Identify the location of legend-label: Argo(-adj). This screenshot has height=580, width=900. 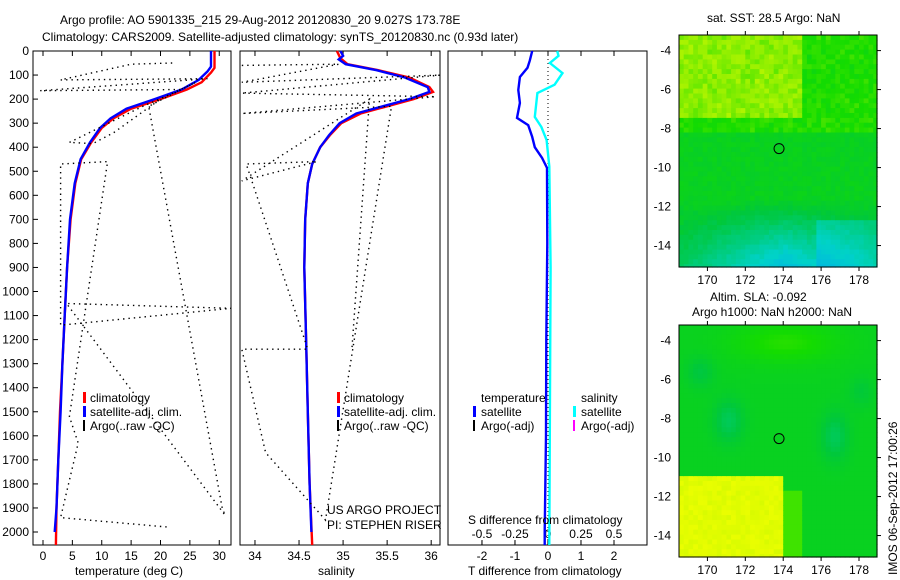
(607, 426).